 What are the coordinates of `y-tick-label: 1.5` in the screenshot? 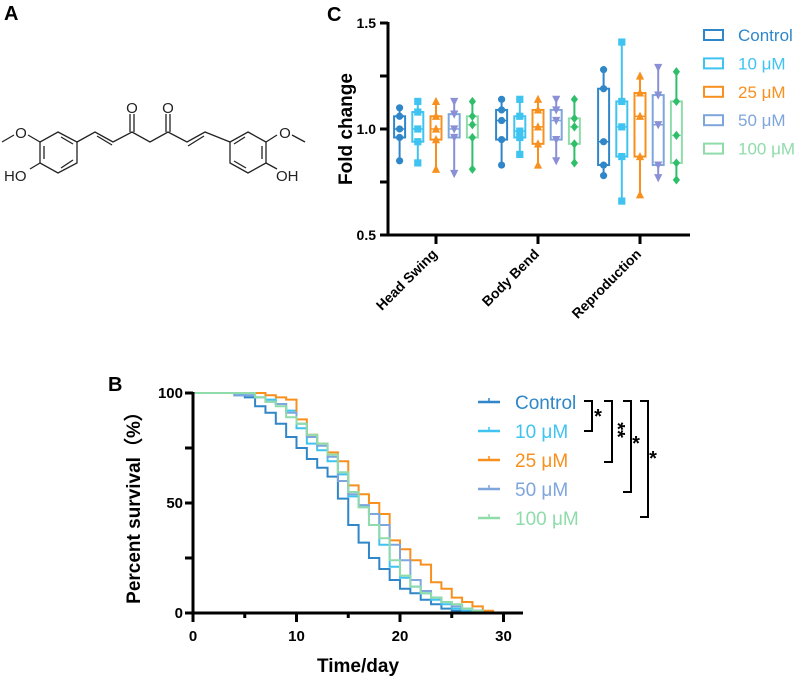 It's located at (367, 23).